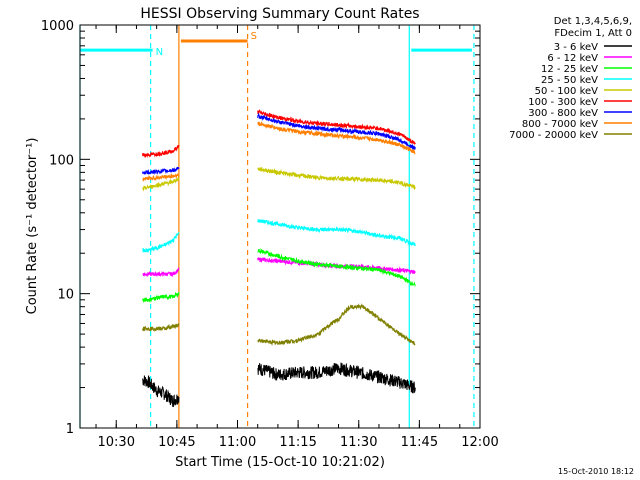 The height and width of the screenshot is (480, 640). I want to click on y-tick-label: 100, so click(61, 160).